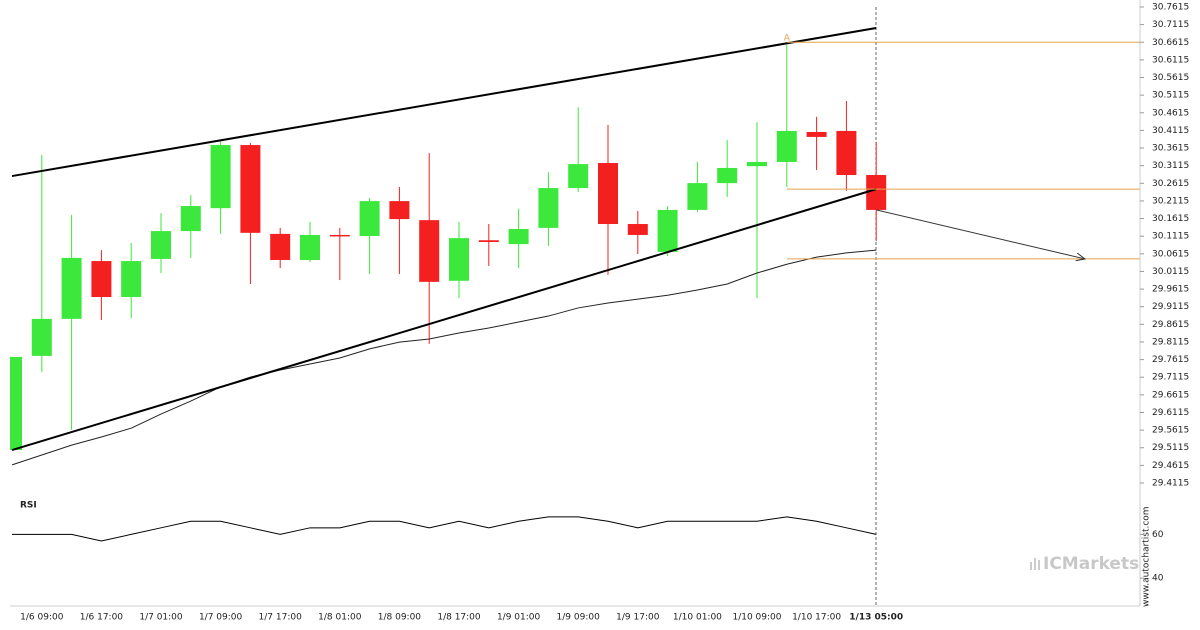  Describe the element at coordinates (1170, 272) in the screenshot. I see `y-tick-label: 30.0115` at that location.